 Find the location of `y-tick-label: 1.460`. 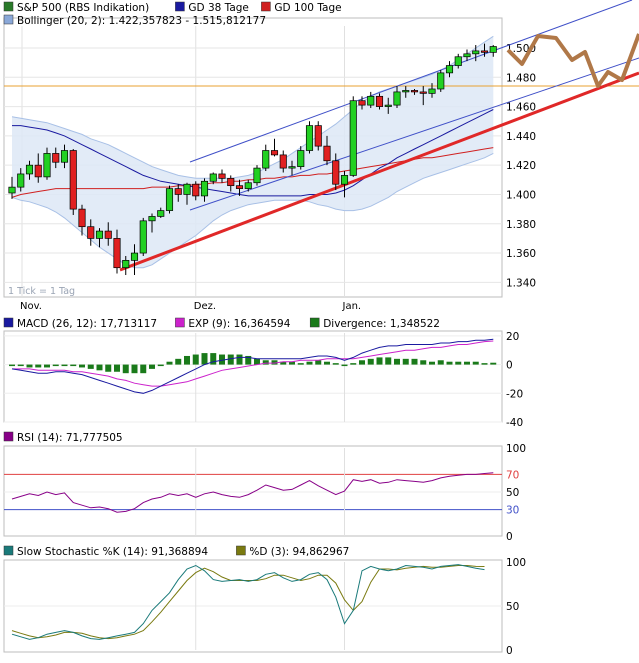

y-tick-label: 1.460 is located at coordinates (521, 108).